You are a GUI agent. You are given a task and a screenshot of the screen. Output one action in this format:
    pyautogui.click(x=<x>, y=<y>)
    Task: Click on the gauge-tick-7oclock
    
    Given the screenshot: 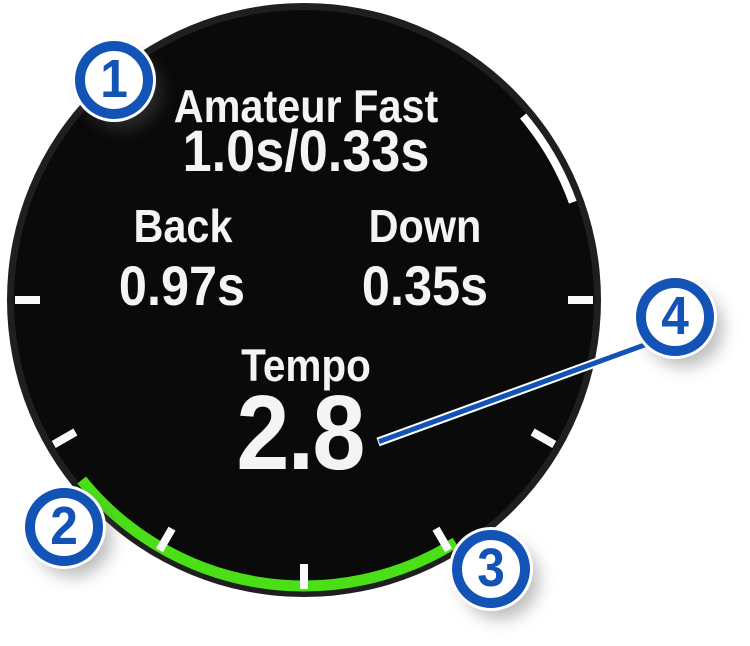 What is the action you would take?
    pyautogui.click(x=166, y=539)
    